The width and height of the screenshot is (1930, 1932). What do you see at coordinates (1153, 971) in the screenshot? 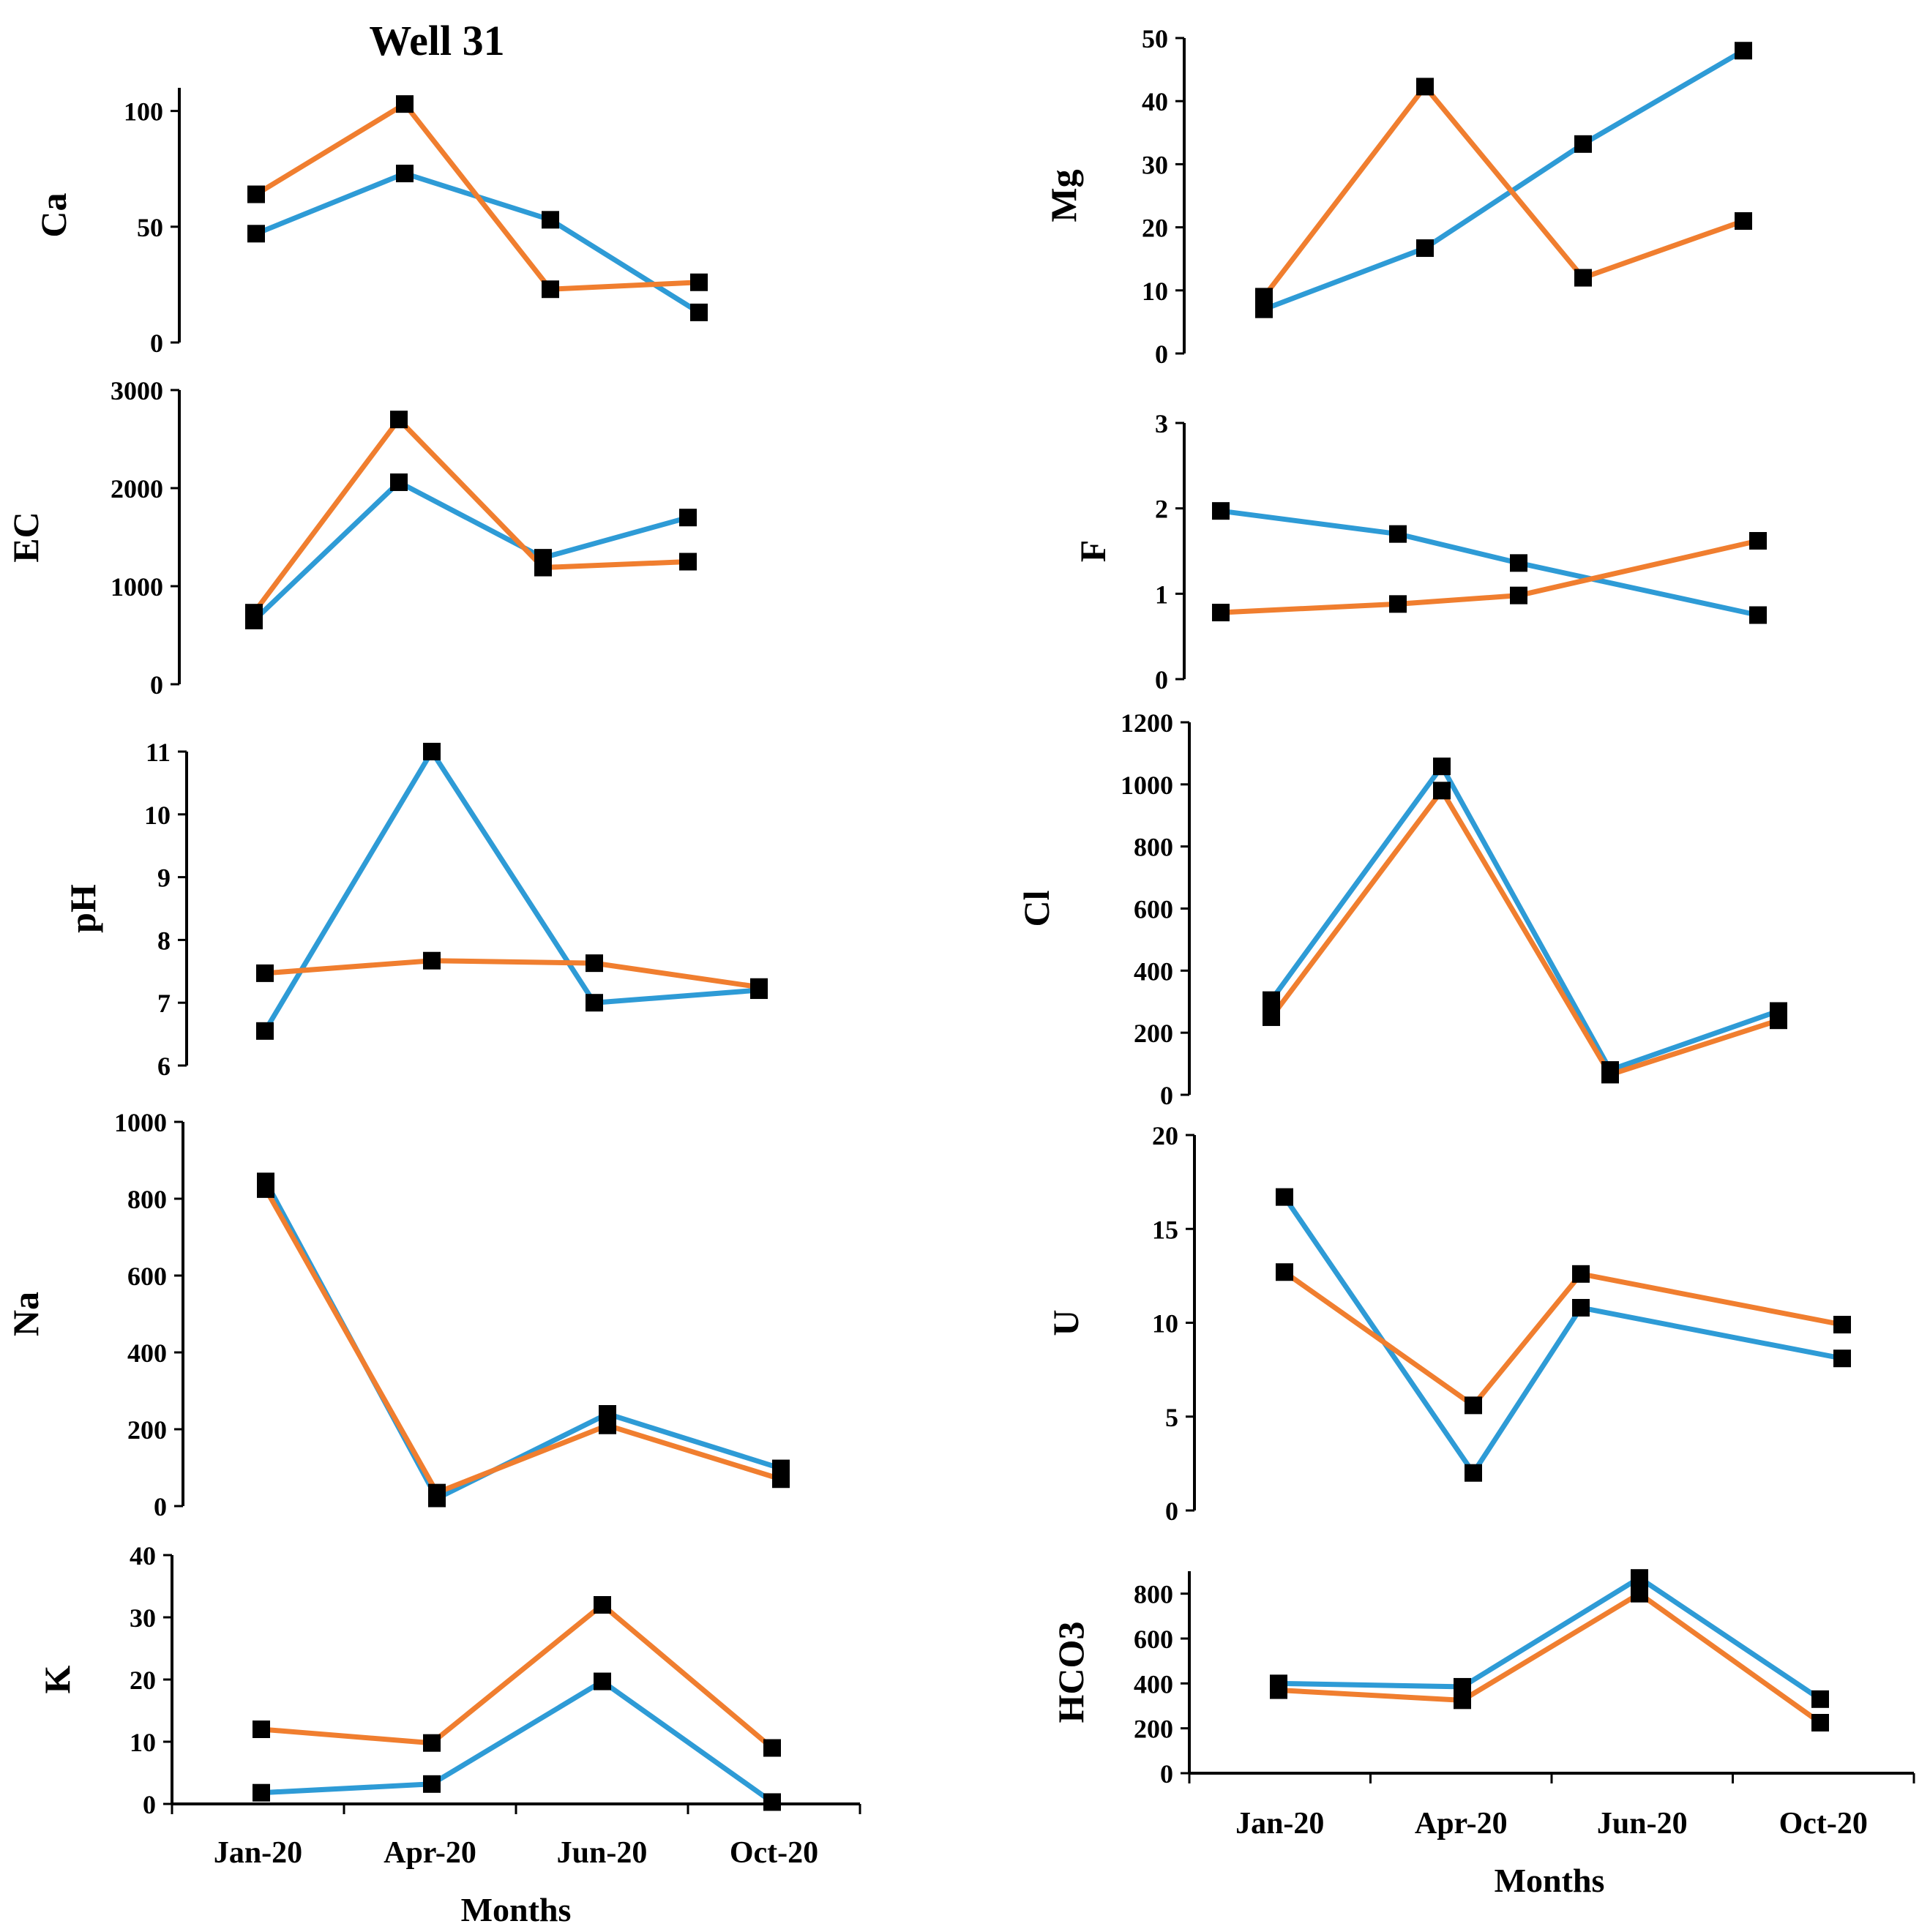
I see `y-tick-label-cl: 400` at bounding box center [1153, 971].